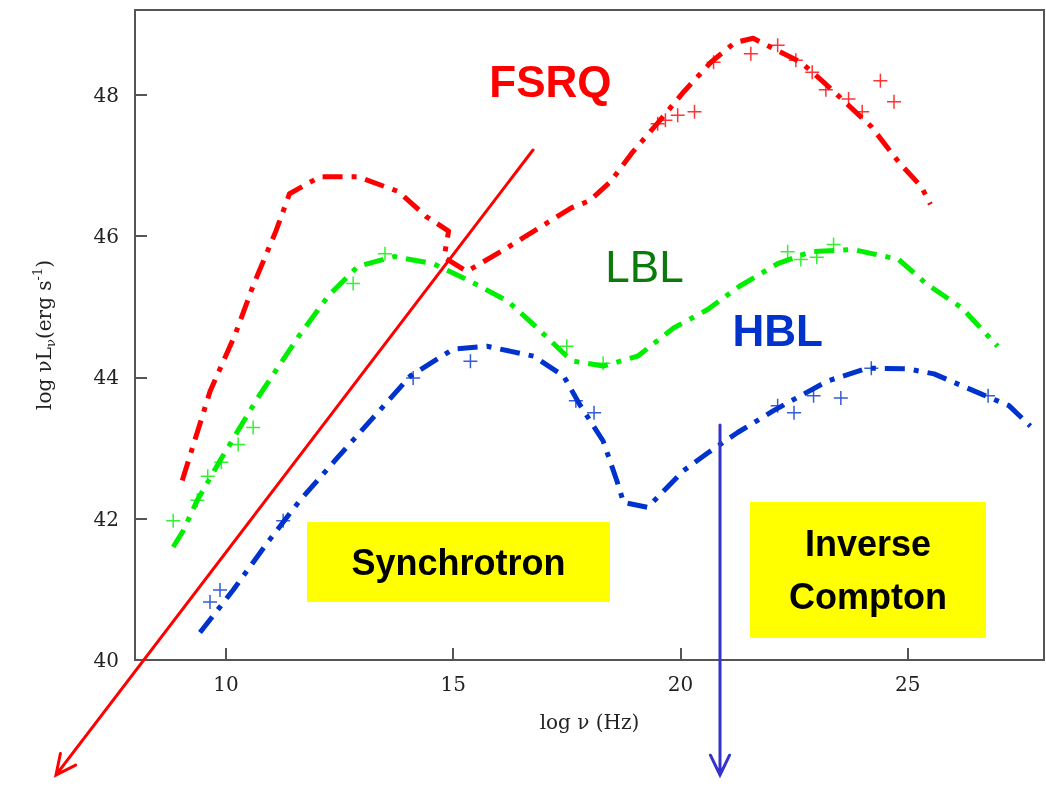  What do you see at coordinates (106, 236) in the screenshot?
I see `y-tick-label: 46` at bounding box center [106, 236].